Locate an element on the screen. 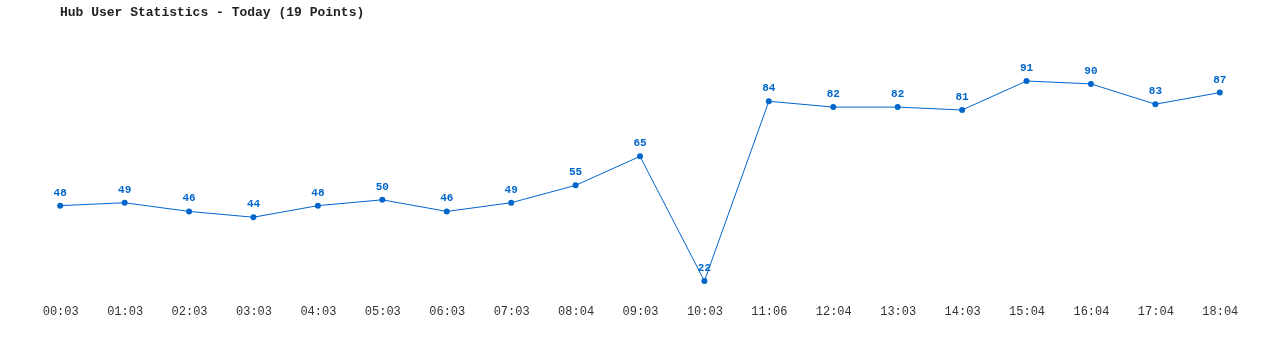  x-tick-label: 12:04 is located at coordinates (833, 311).